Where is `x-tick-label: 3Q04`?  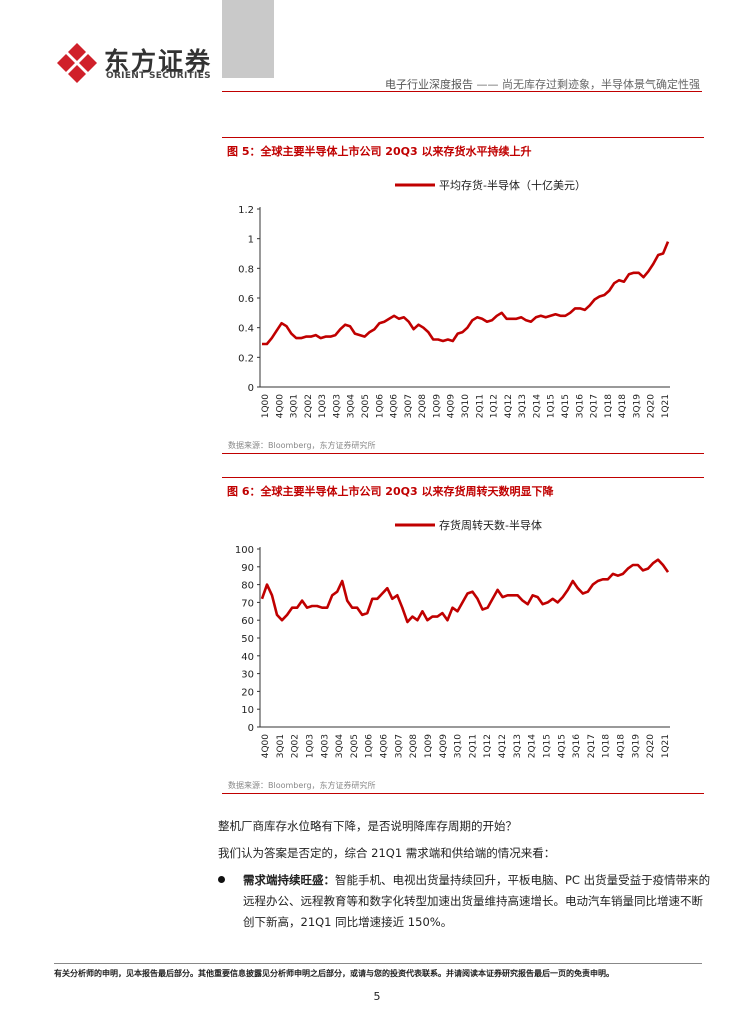
x-tick-label: 3Q04 is located at coordinates (352, 406).